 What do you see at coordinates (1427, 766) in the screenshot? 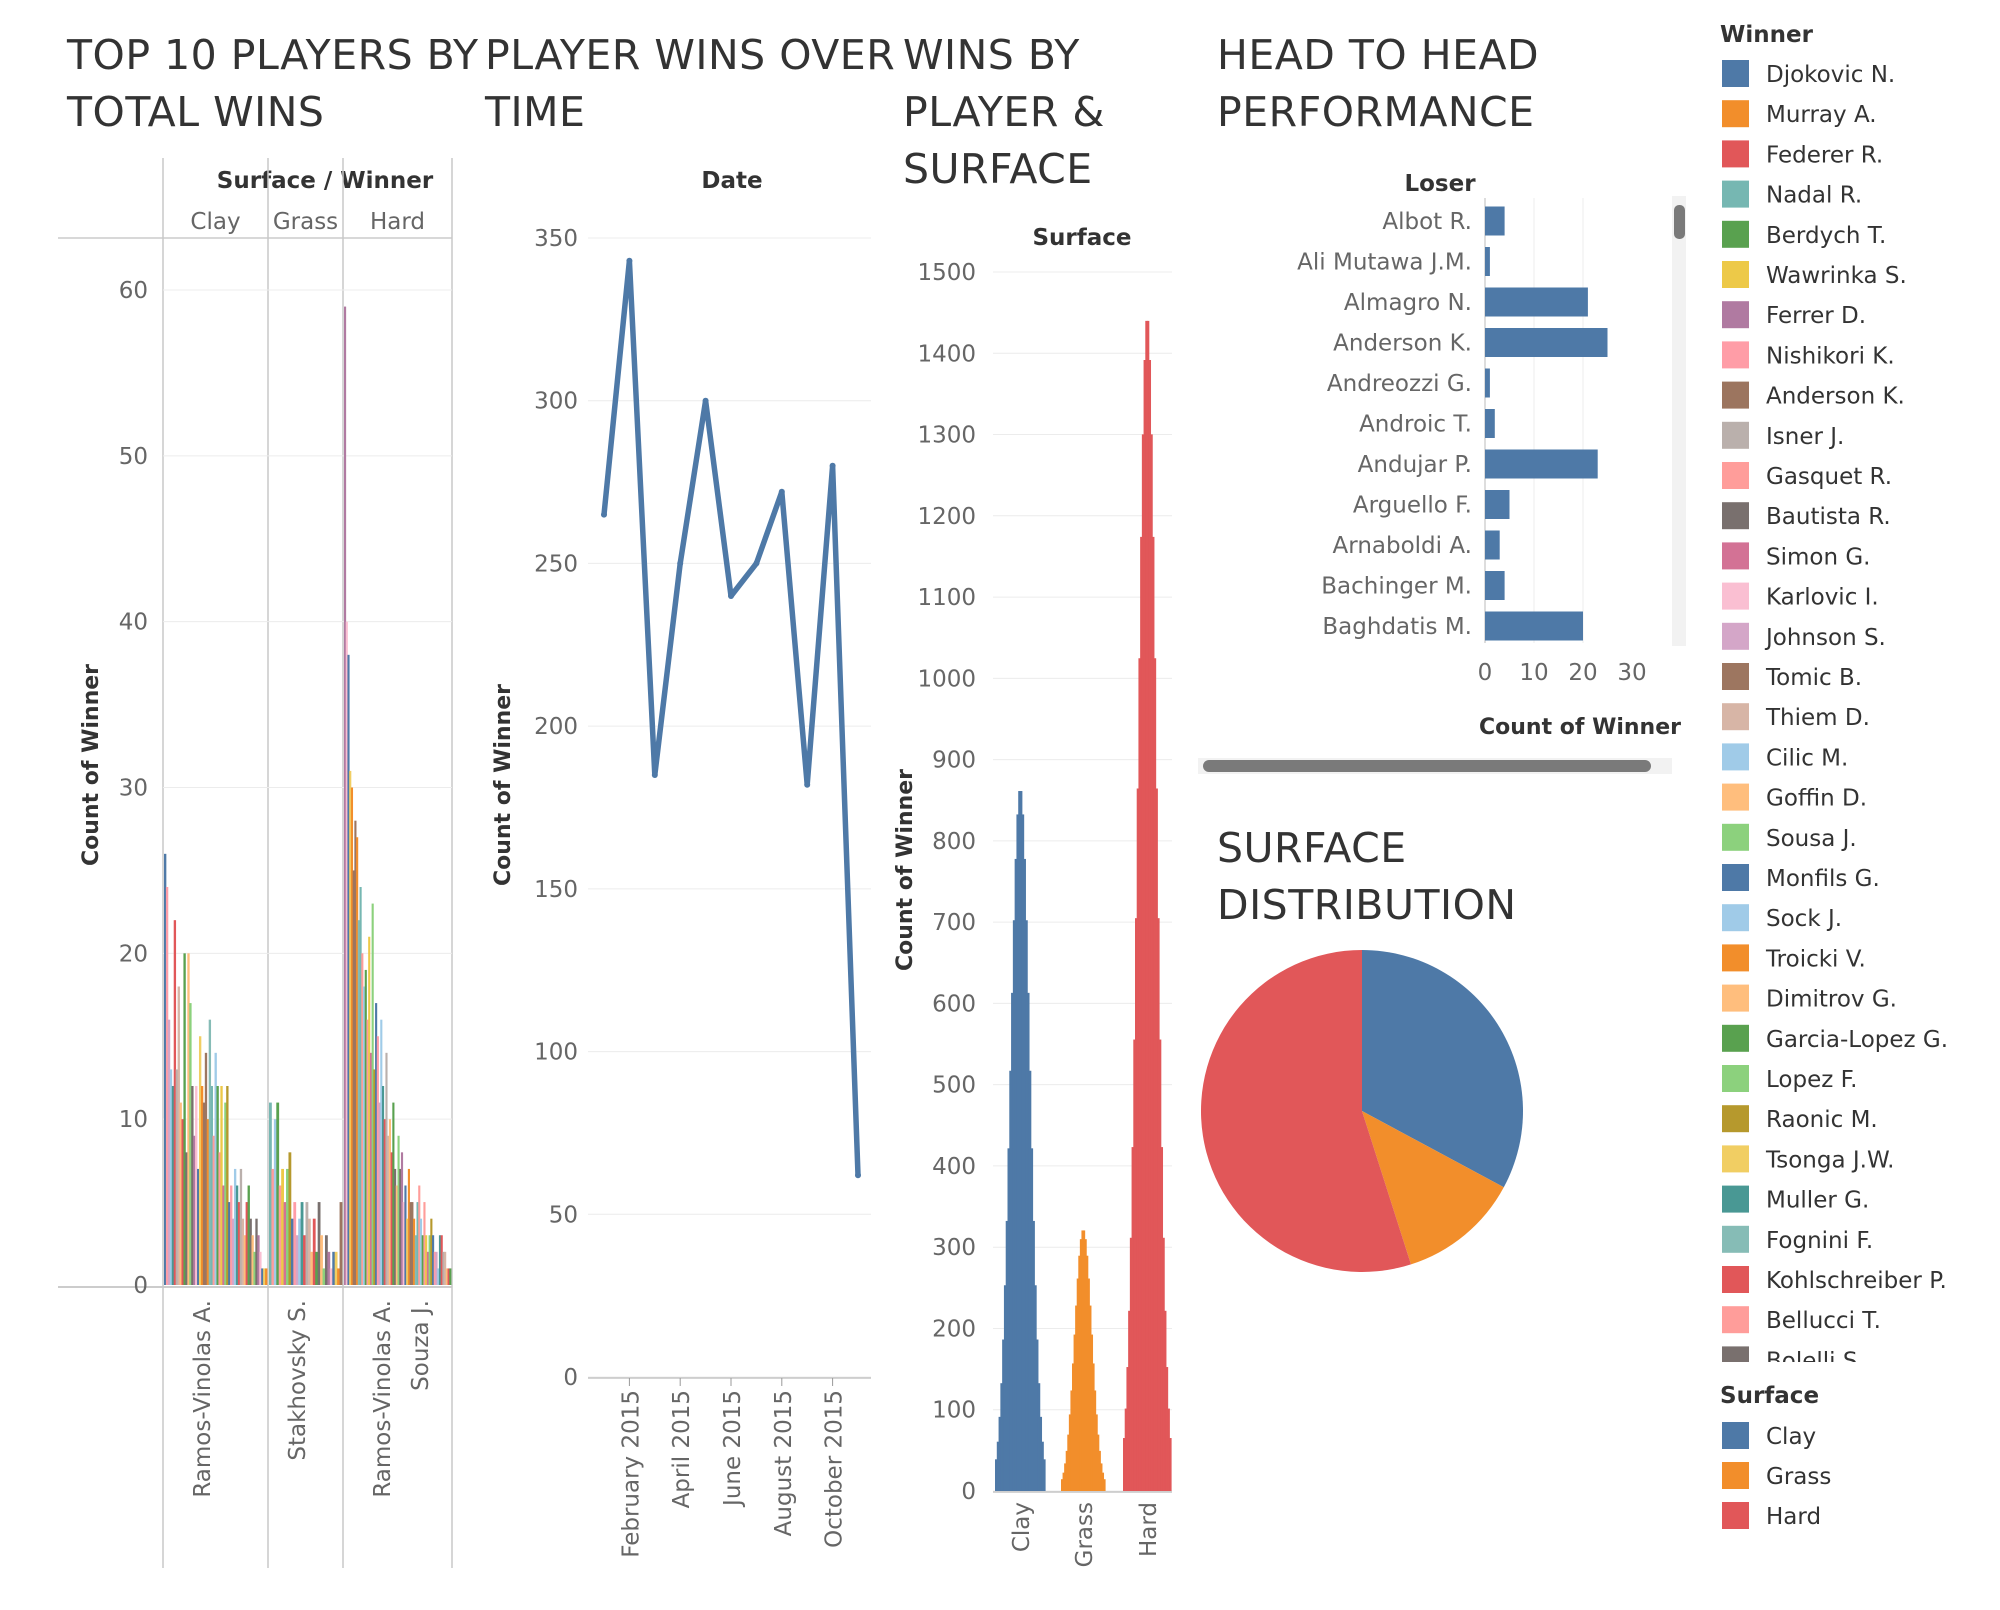
I see `h2h-hscroll-thumb` at bounding box center [1427, 766].